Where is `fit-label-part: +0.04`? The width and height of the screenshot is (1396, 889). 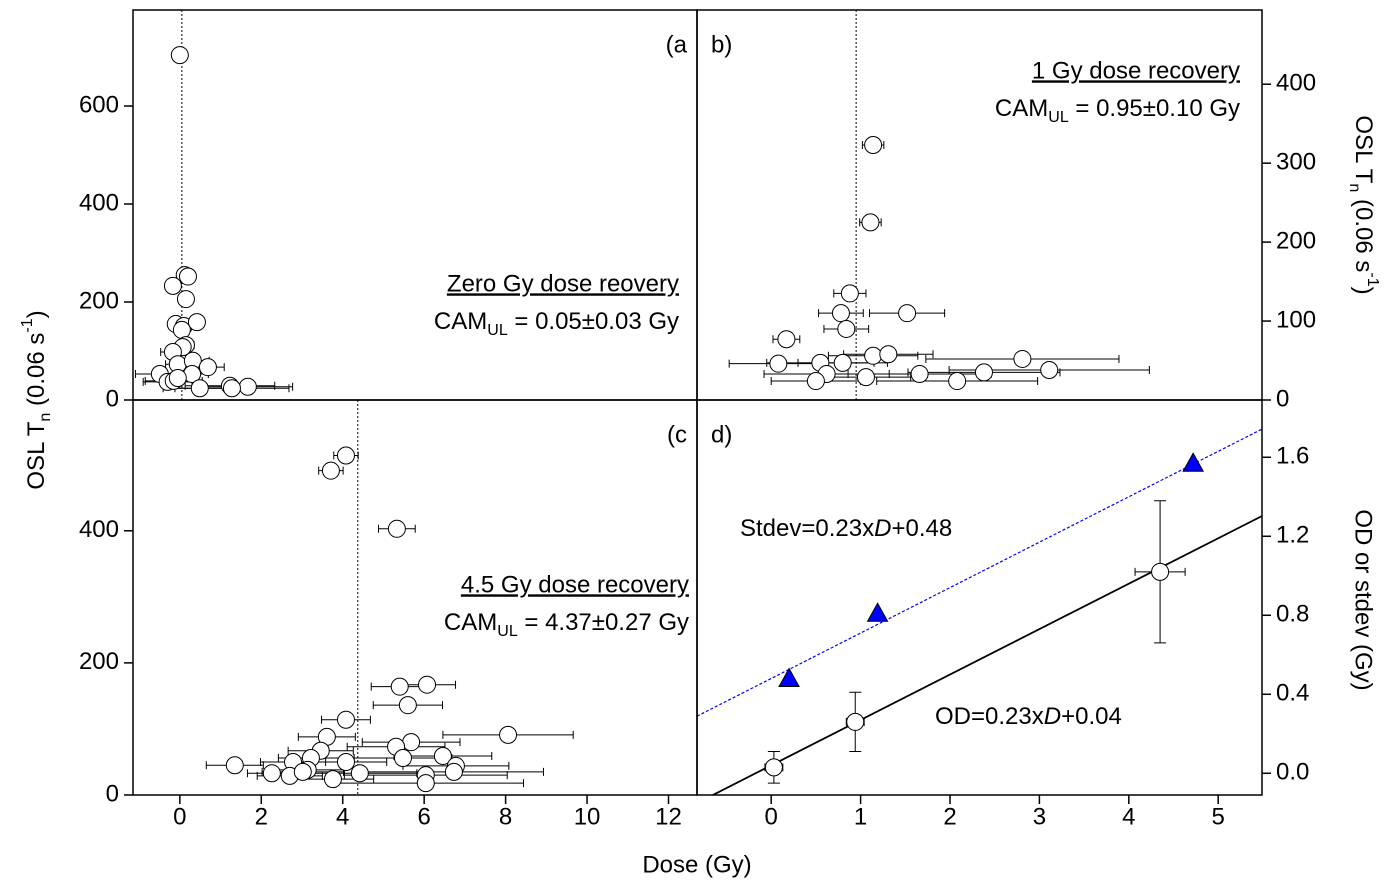
fit-label-part: +0.04 is located at coordinates (1091, 716).